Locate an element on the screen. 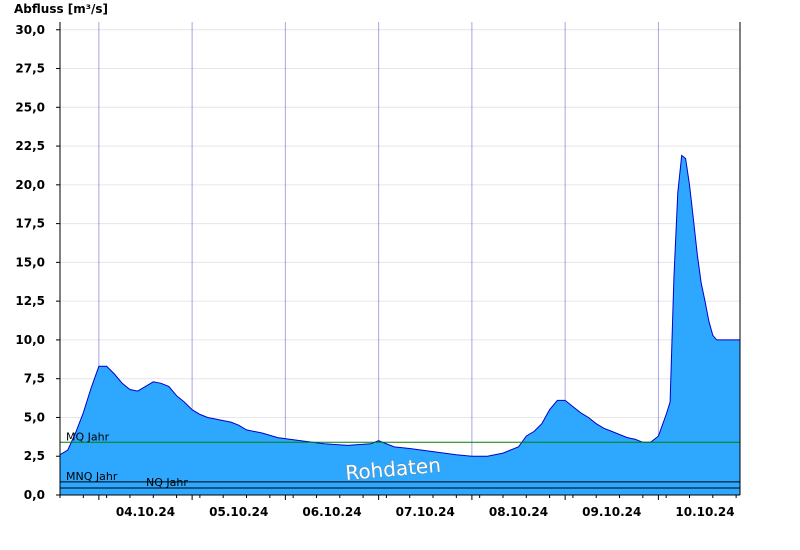 The width and height of the screenshot is (800, 550). y-tick-label: 17,5 is located at coordinates (30, 224).